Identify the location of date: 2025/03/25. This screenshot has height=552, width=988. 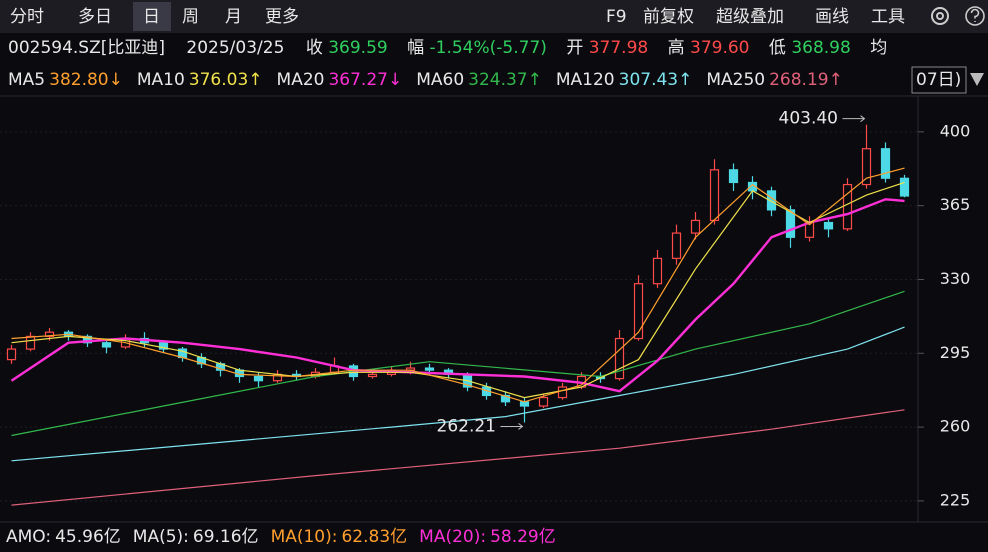
(235, 48).